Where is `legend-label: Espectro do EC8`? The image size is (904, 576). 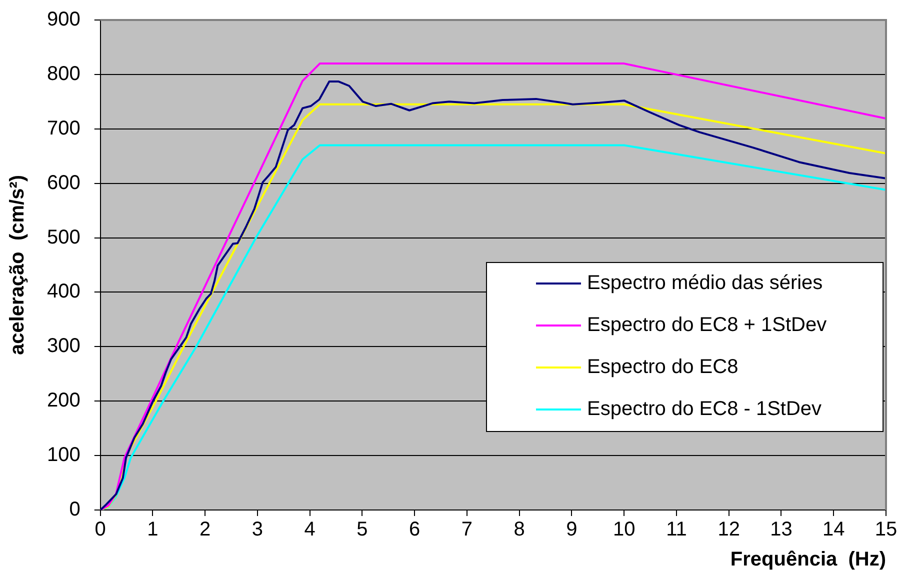
legend-label: Espectro do EC8 is located at coordinates (662, 367).